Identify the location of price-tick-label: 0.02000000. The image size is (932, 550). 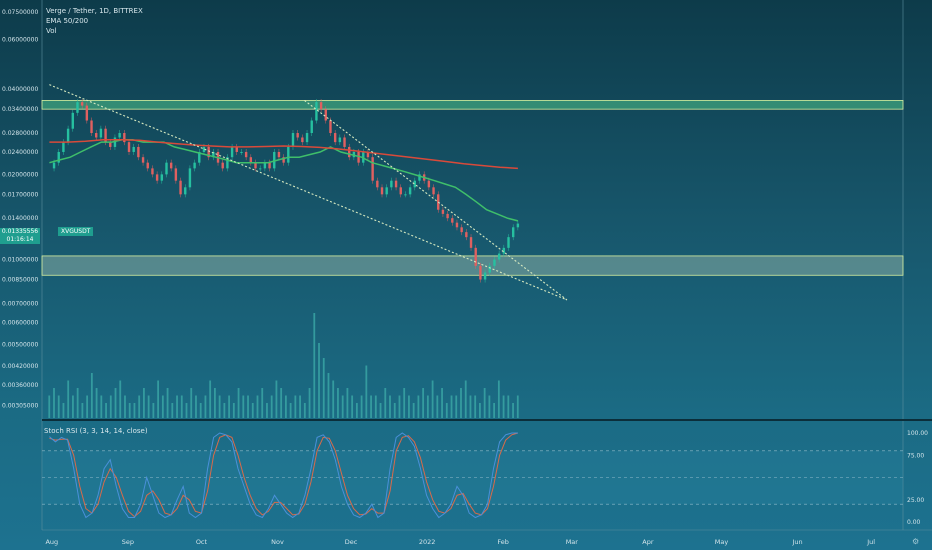
(20, 174).